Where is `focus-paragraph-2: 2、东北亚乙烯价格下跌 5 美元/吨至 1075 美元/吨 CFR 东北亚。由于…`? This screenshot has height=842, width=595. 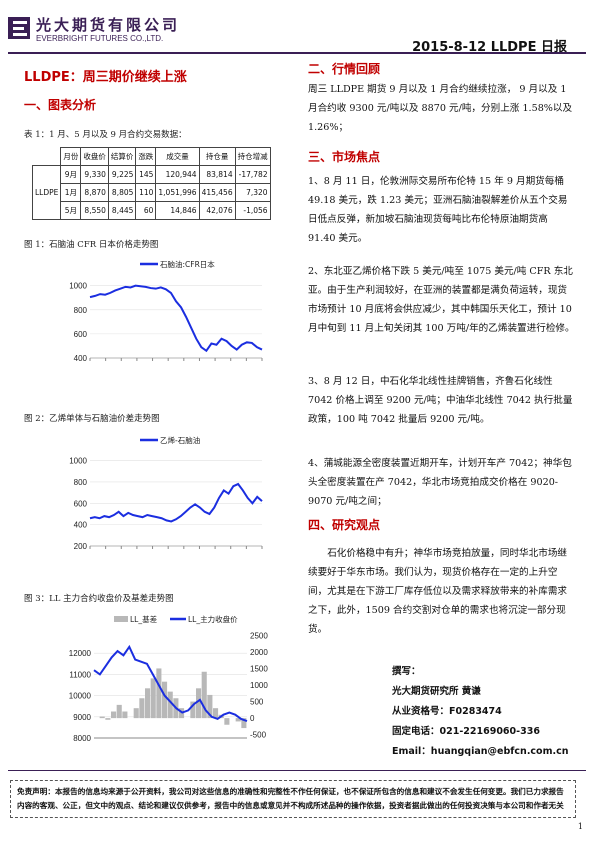
focus-paragraph-2: 2、东北亚乙烯价格下跌 5 美元/吨至 1075 美元/吨 CFR 东北亚。由于… is located at coordinates (442, 300).